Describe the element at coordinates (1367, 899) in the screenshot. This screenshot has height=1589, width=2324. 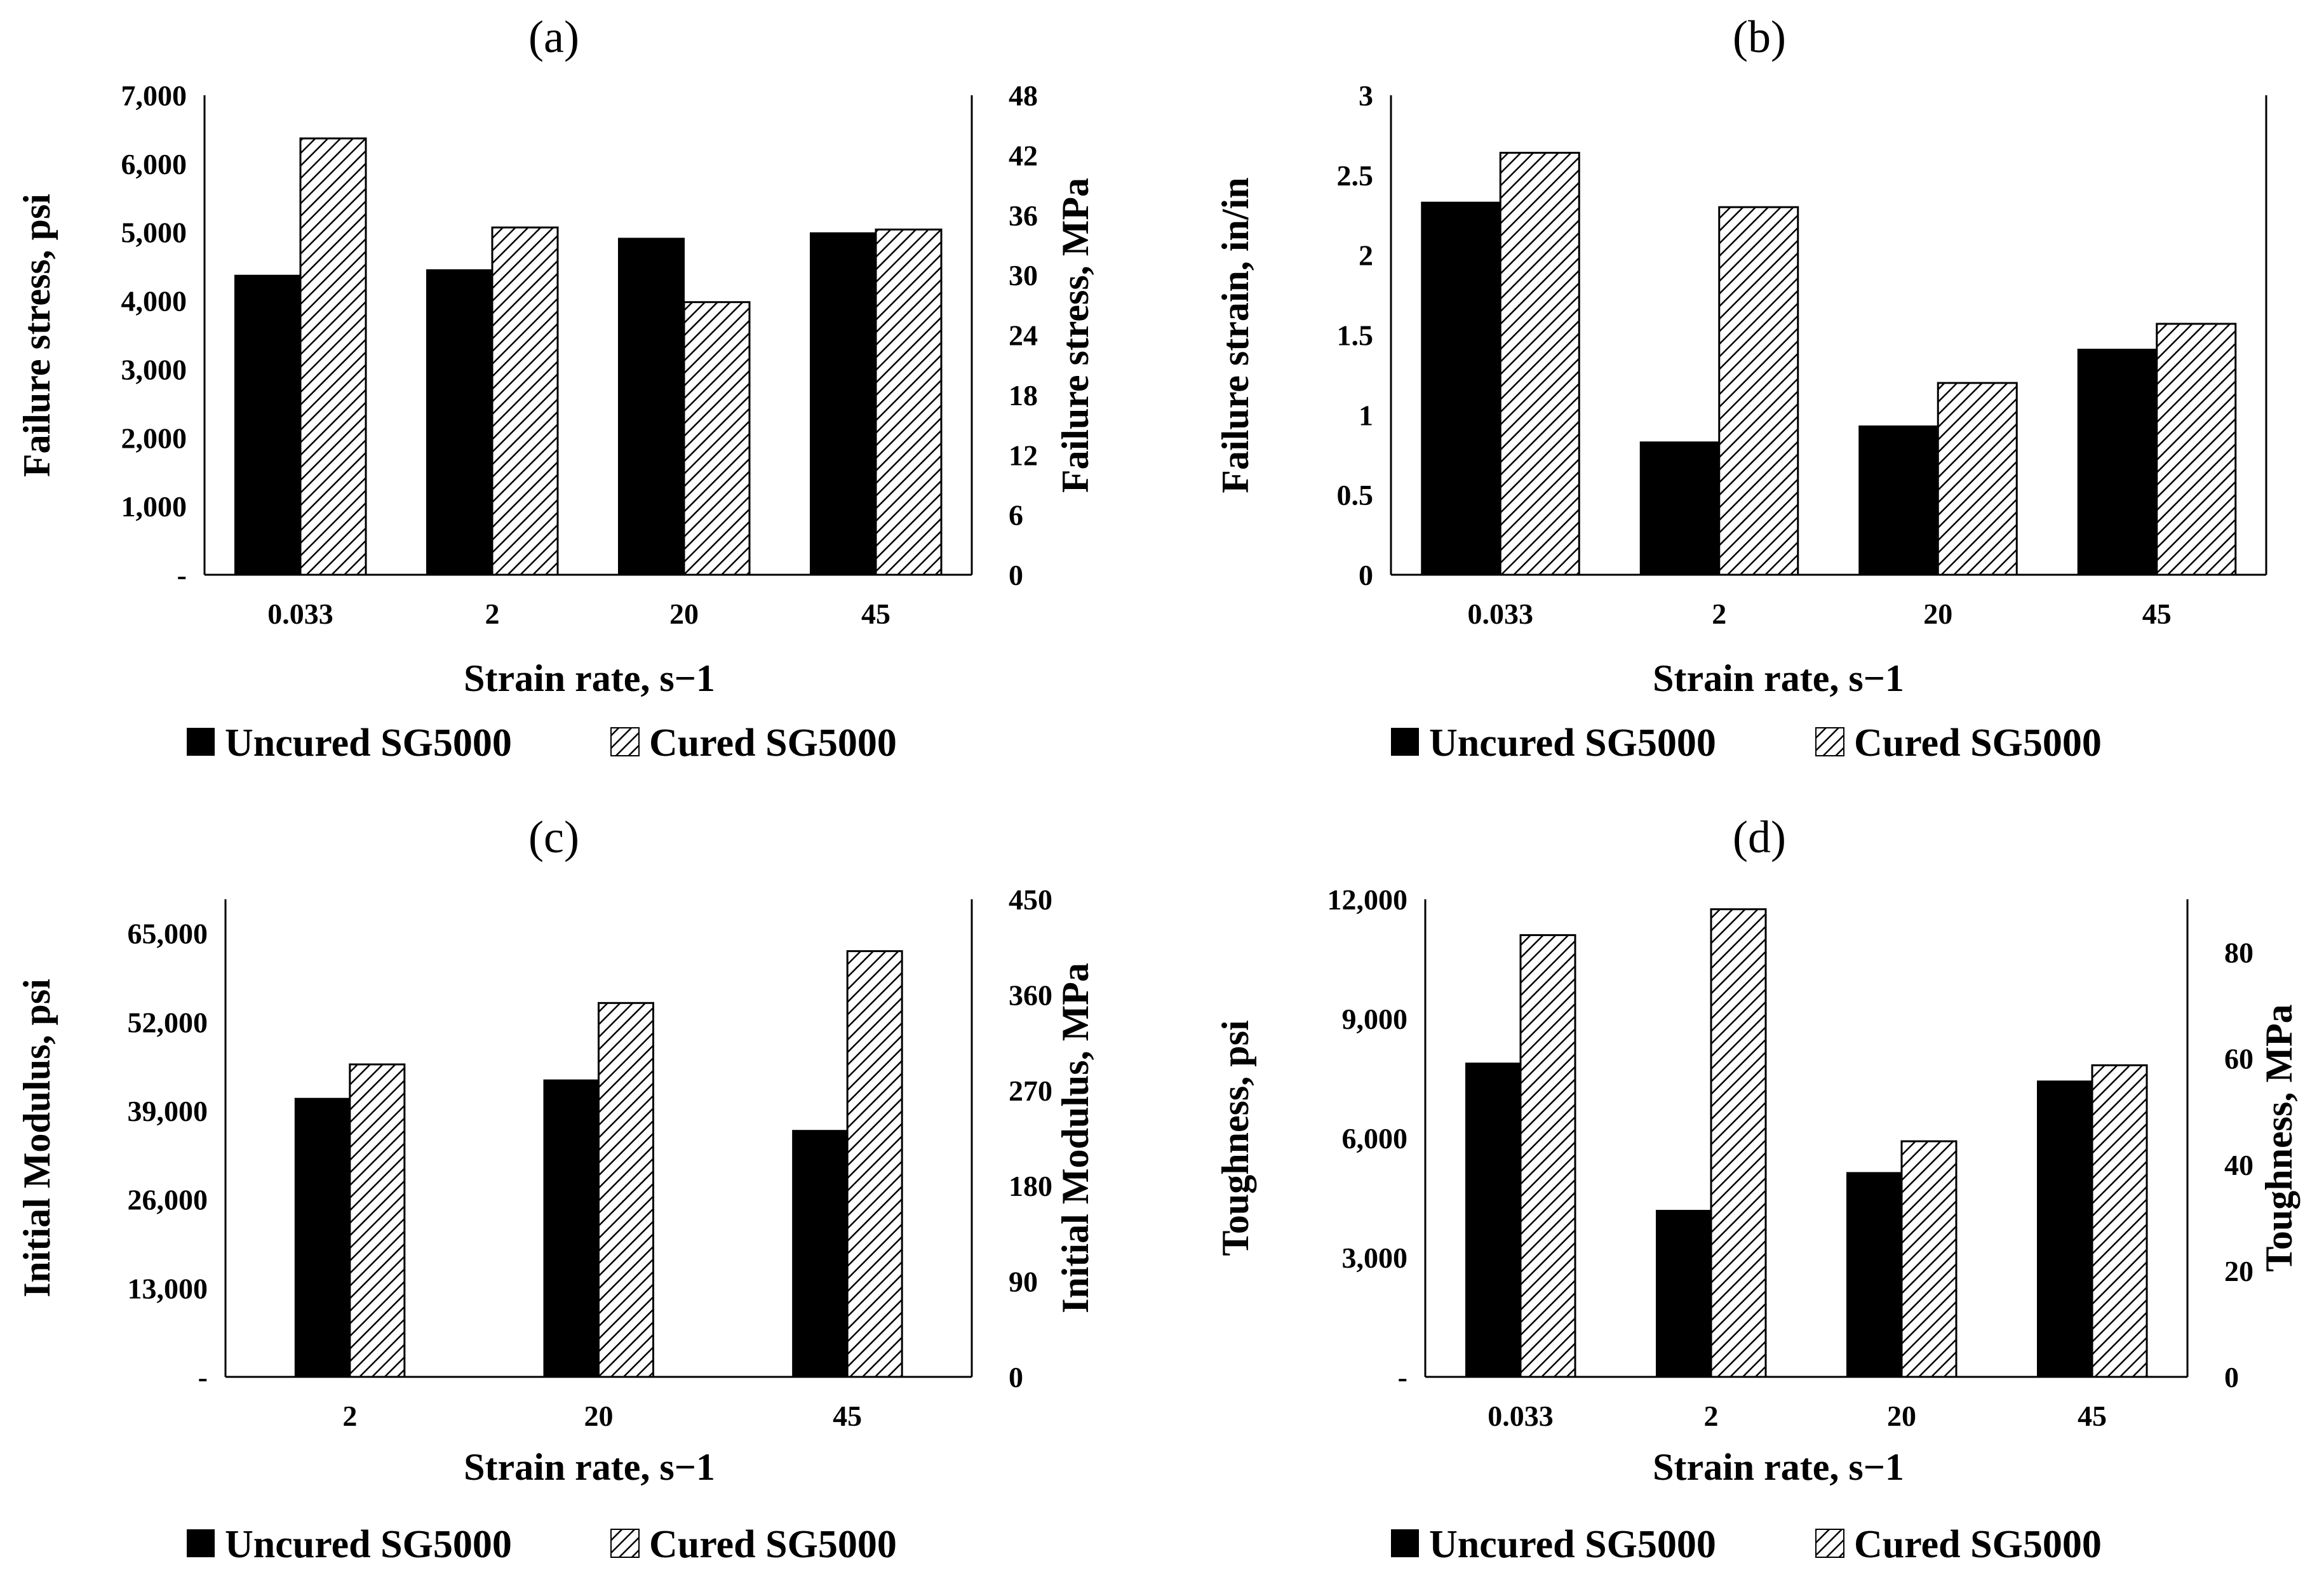
I see `y-tick-label: 12,000` at that location.